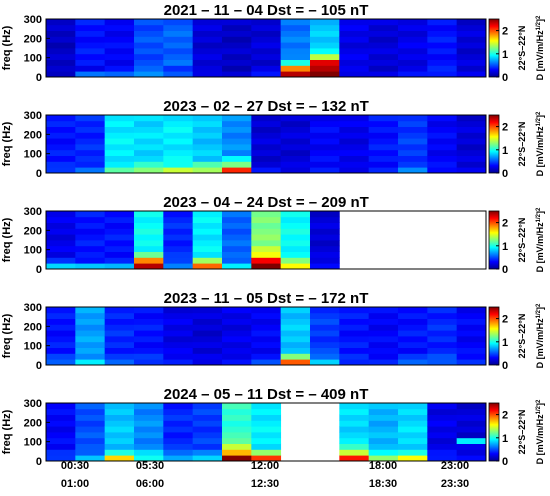 This screenshot has width=550, height=496. Describe the element at coordinates (7, 47) in the screenshot. I see `y-axis-label: freq (Hz)` at that location.